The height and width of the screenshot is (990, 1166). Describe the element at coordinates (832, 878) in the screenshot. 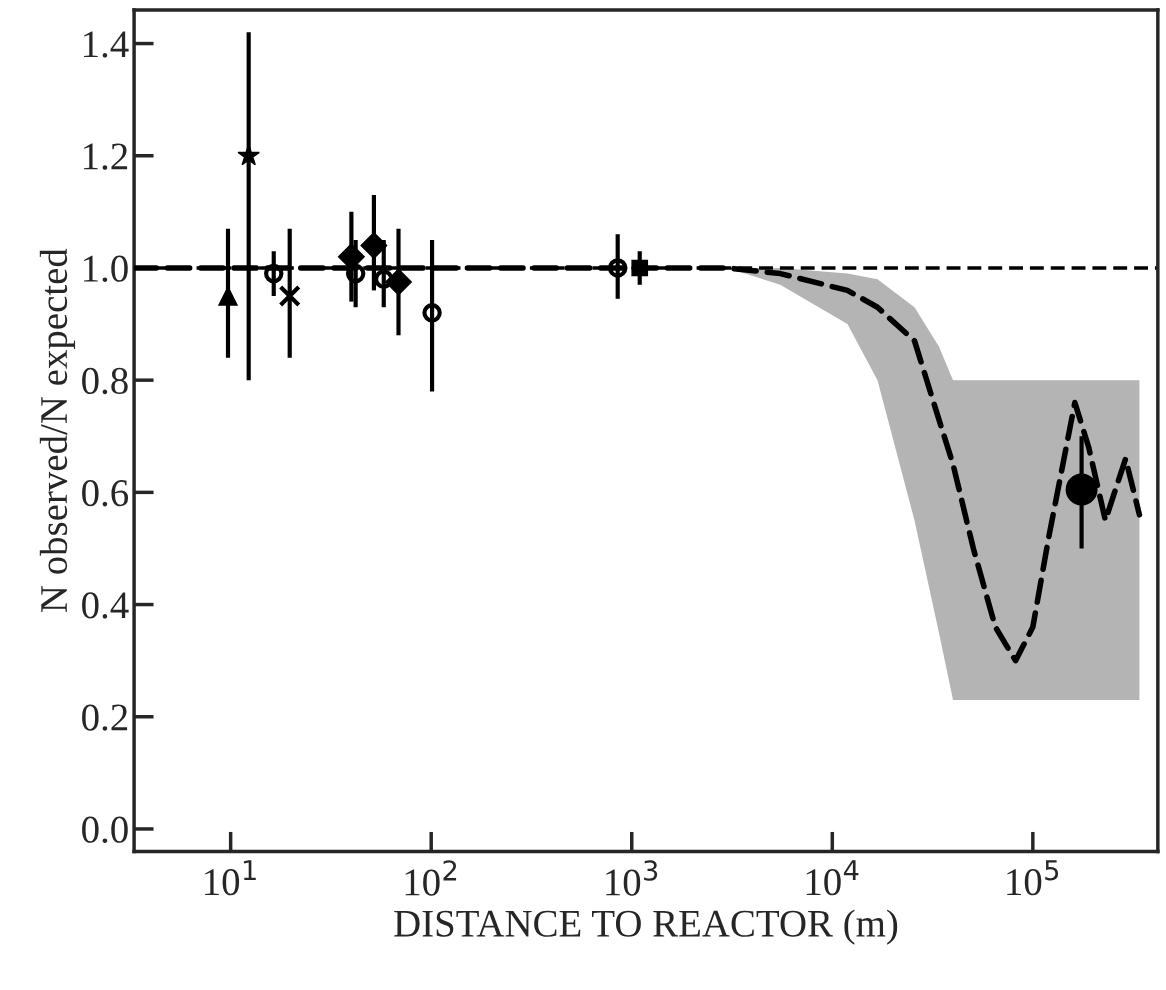

I see `x-tick-label: 10$^{4}$` at that location.